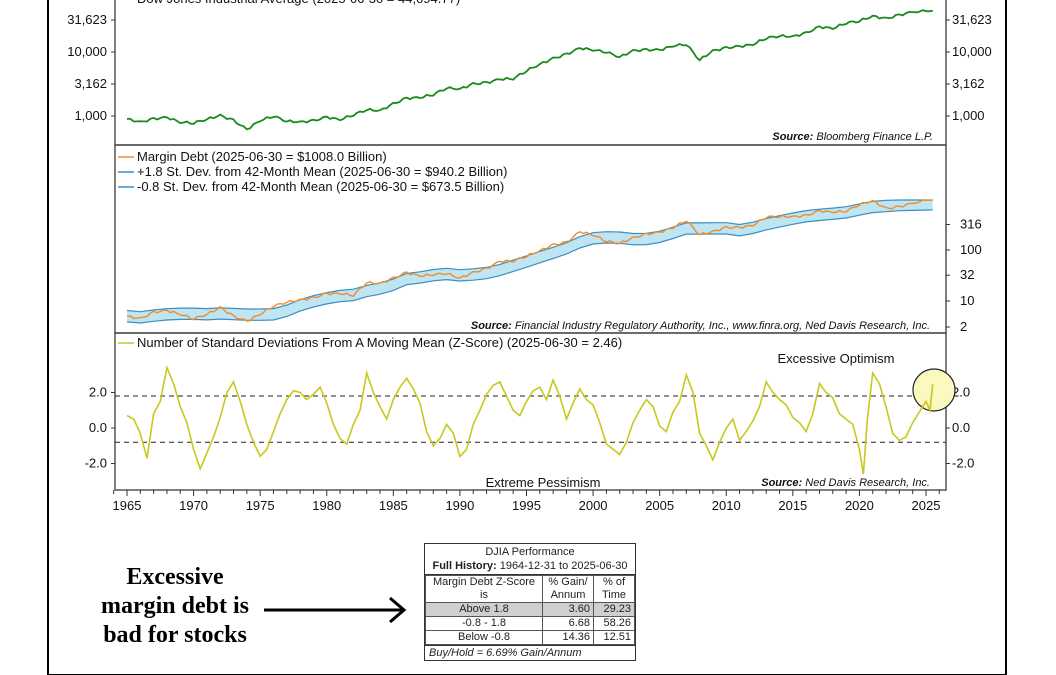 The height and width of the screenshot is (675, 1056). I want to click on table-footer: Buy/Hold = 6.69% Gain/Annum, so click(530, 652).